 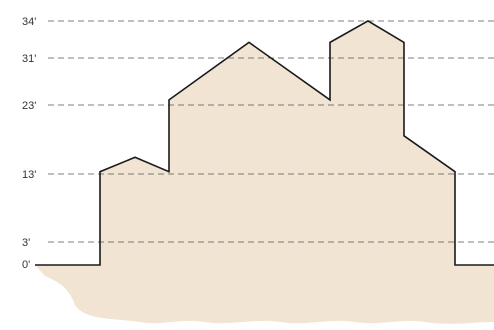 What do you see at coordinates (29, 22) in the screenshot?
I see `height-label-34: 34'` at bounding box center [29, 22].